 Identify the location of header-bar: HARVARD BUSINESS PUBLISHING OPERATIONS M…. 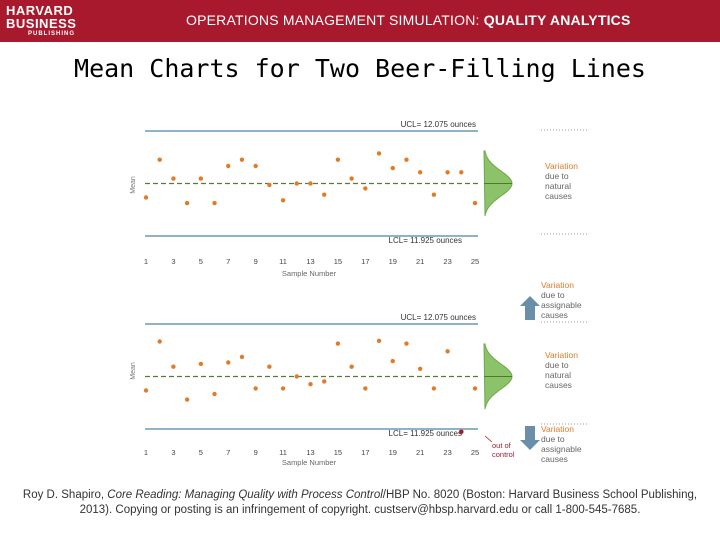
(360, 21).